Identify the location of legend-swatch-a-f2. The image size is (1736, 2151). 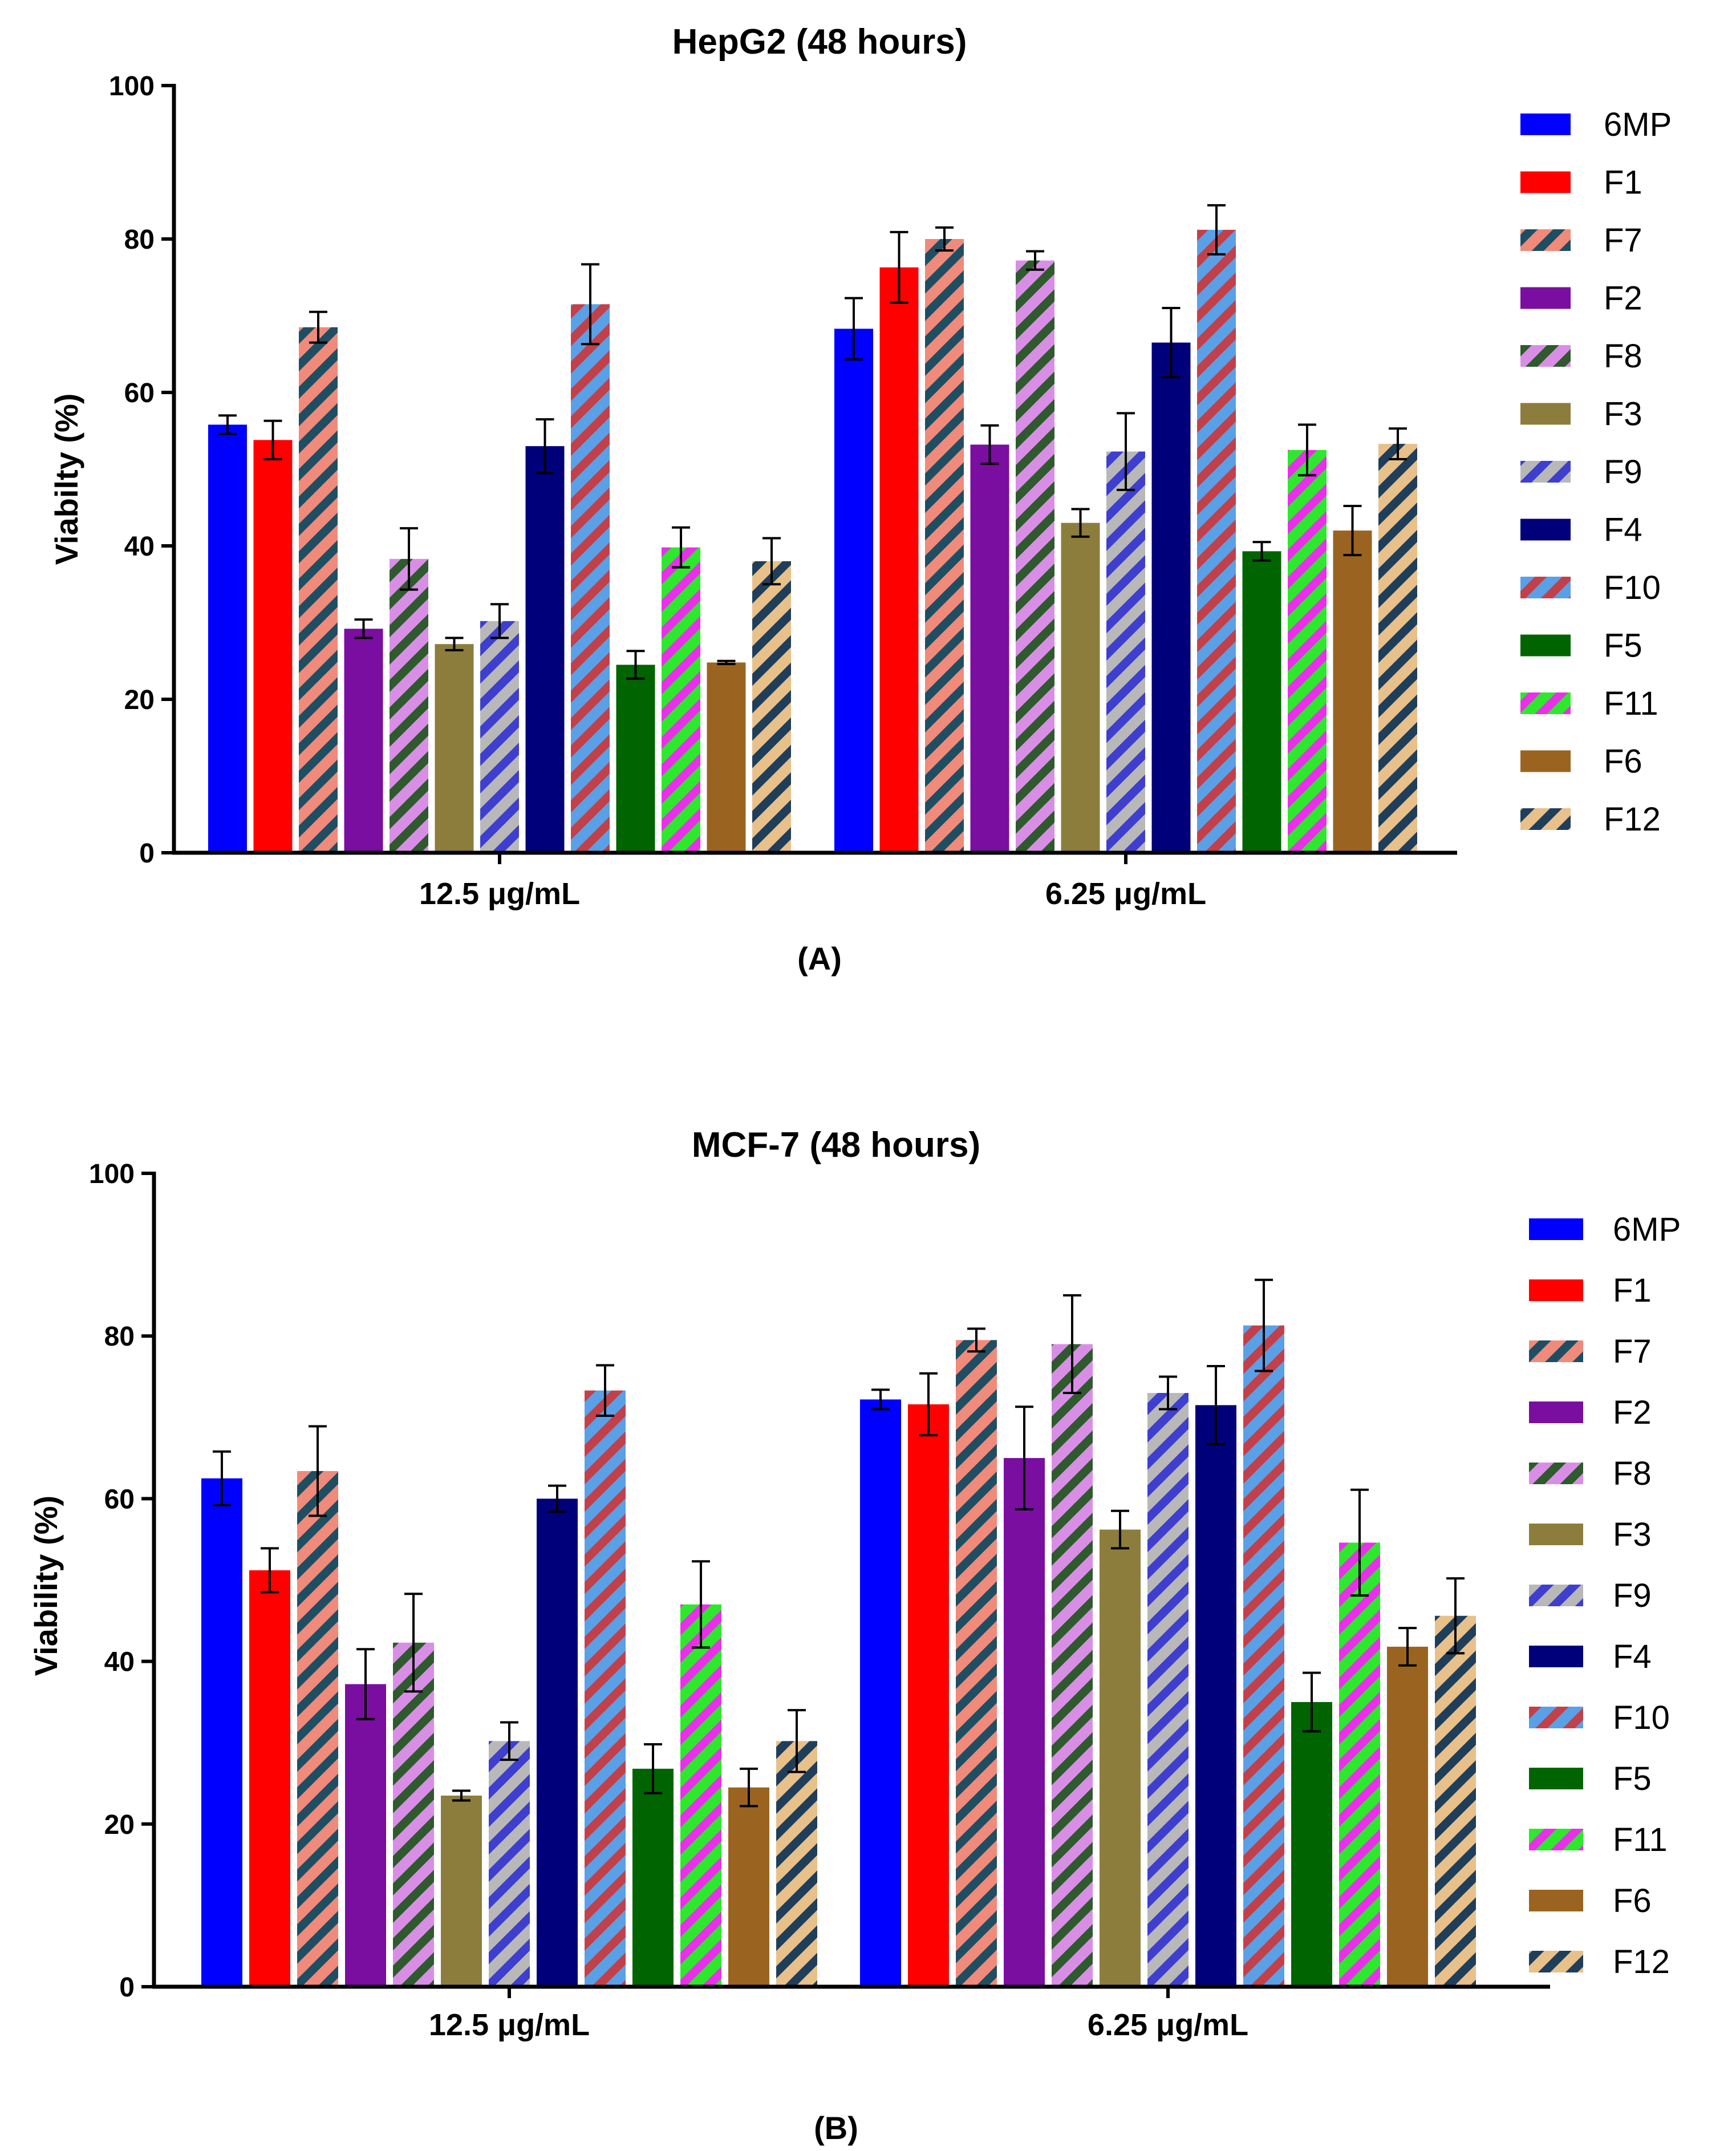
(1545, 298).